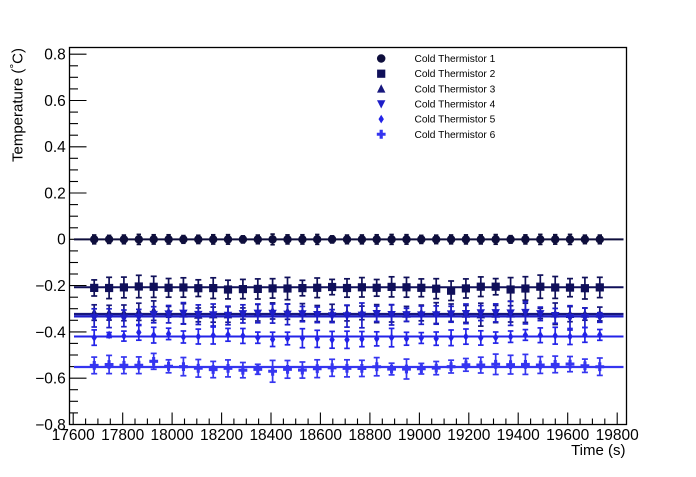 The height and width of the screenshot is (477, 696). What do you see at coordinates (221, 435) in the screenshot?
I see `svg-text: 18200` at bounding box center [221, 435].